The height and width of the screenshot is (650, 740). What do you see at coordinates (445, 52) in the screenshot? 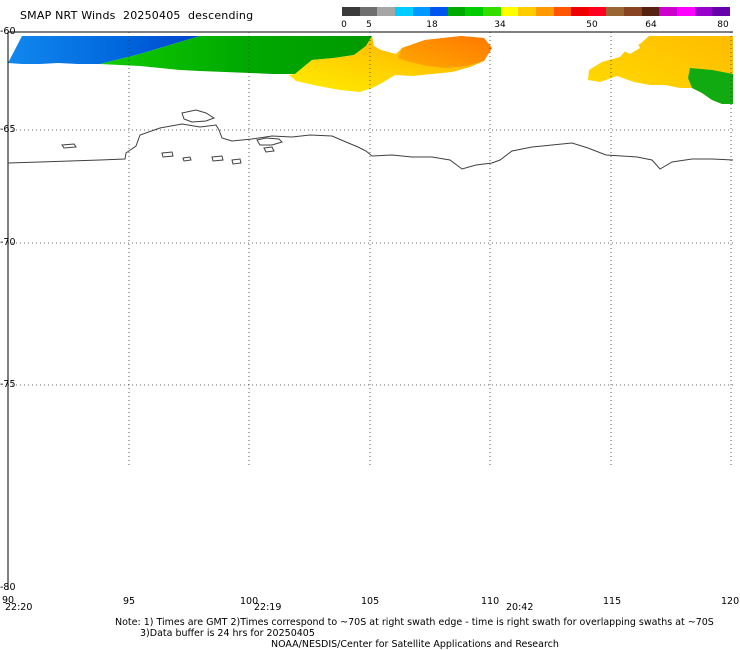
I see `swath-orange` at bounding box center [445, 52].